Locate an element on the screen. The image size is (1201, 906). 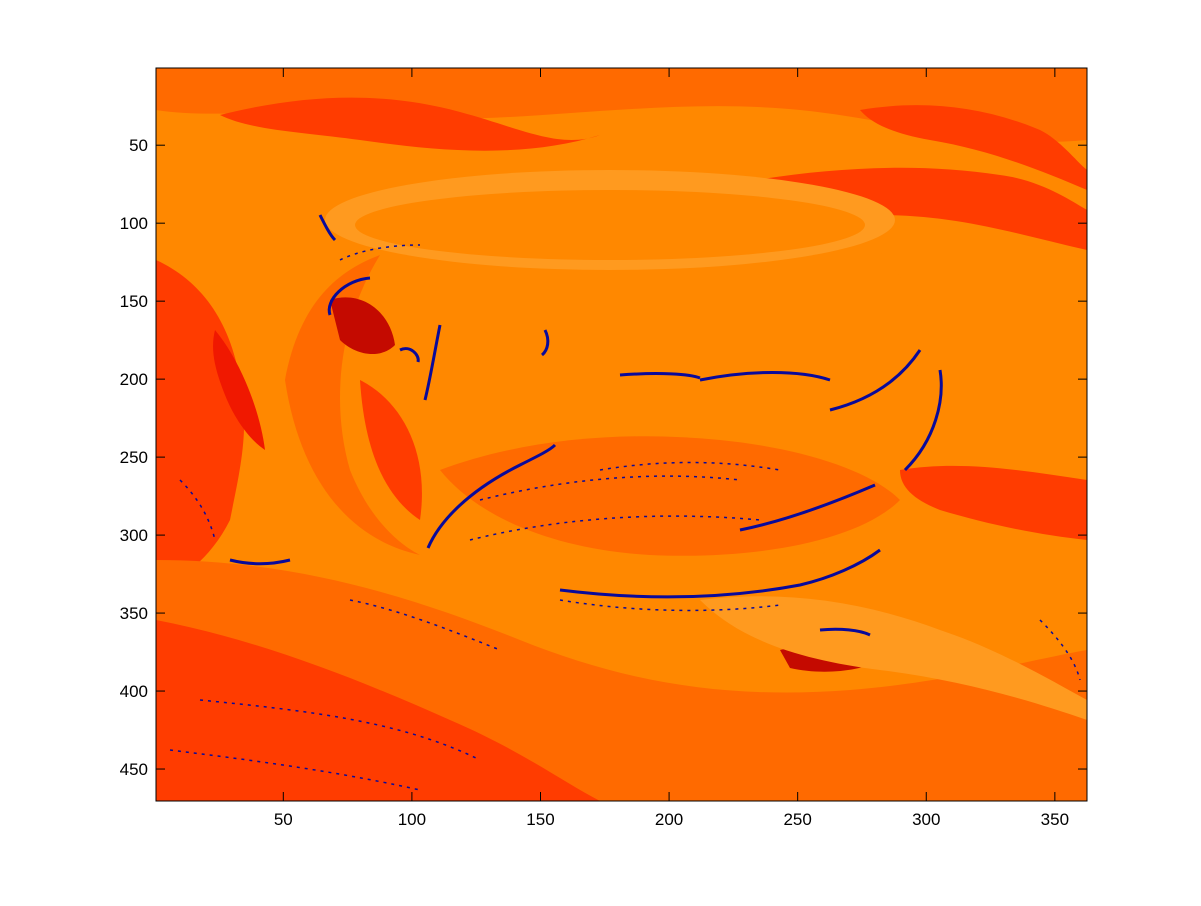
y-tick-label: 250 is located at coordinates (134, 457).